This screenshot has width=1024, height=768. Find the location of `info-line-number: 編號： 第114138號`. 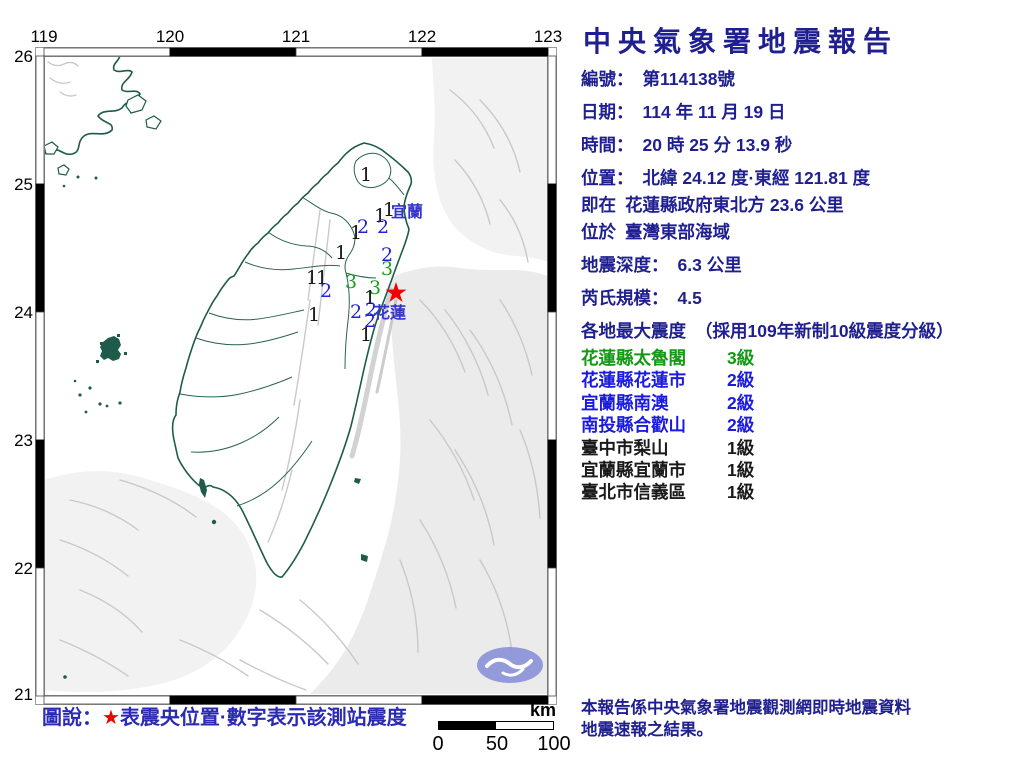

info-line-number: 編號： 第114138號 is located at coordinates (658, 78).